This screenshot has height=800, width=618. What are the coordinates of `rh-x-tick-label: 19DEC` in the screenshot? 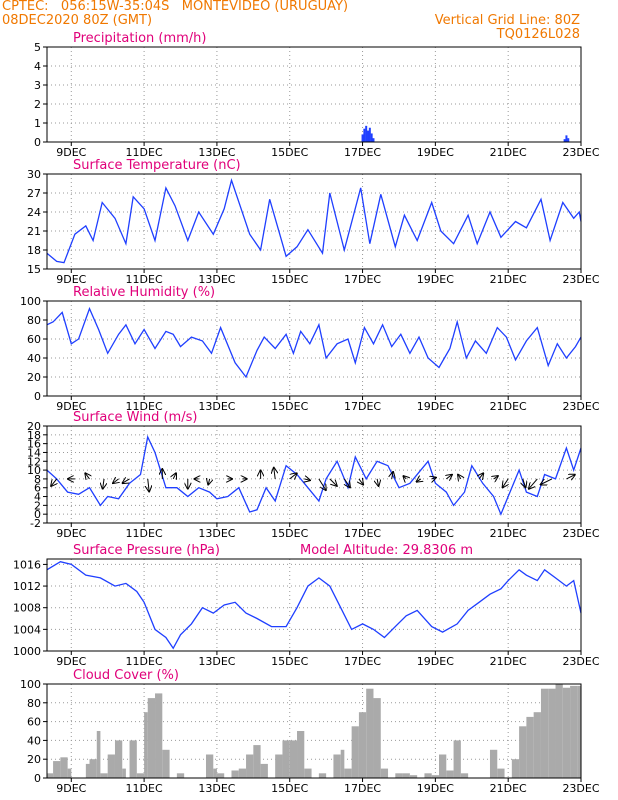 It's located at (435, 406).